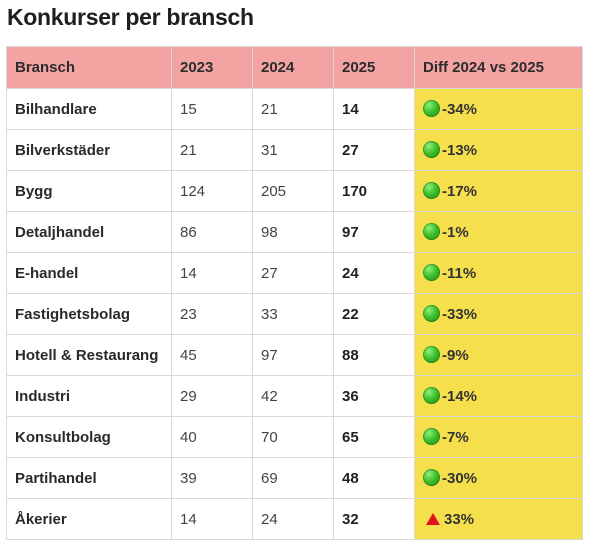 The height and width of the screenshot is (551, 590). What do you see at coordinates (459, 273) in the screenshot?
I see `diff-value: -11%` at bounding box center [459, 273].